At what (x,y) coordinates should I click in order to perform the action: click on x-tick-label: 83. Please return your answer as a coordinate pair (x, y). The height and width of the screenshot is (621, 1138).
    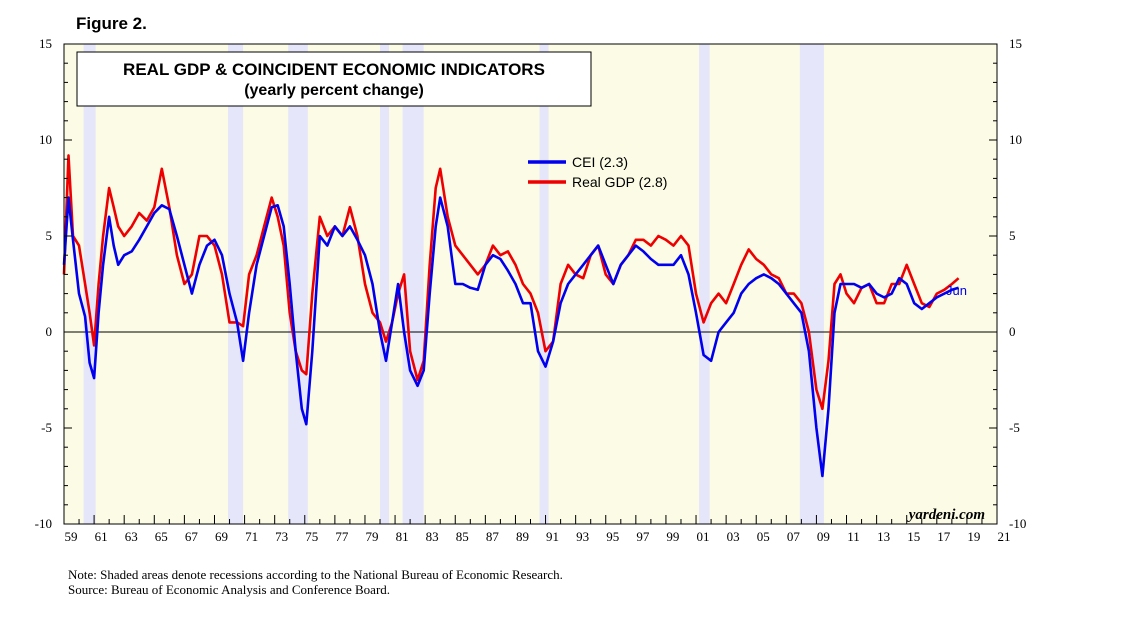
    Looking at the image, I should click on (432, 536).